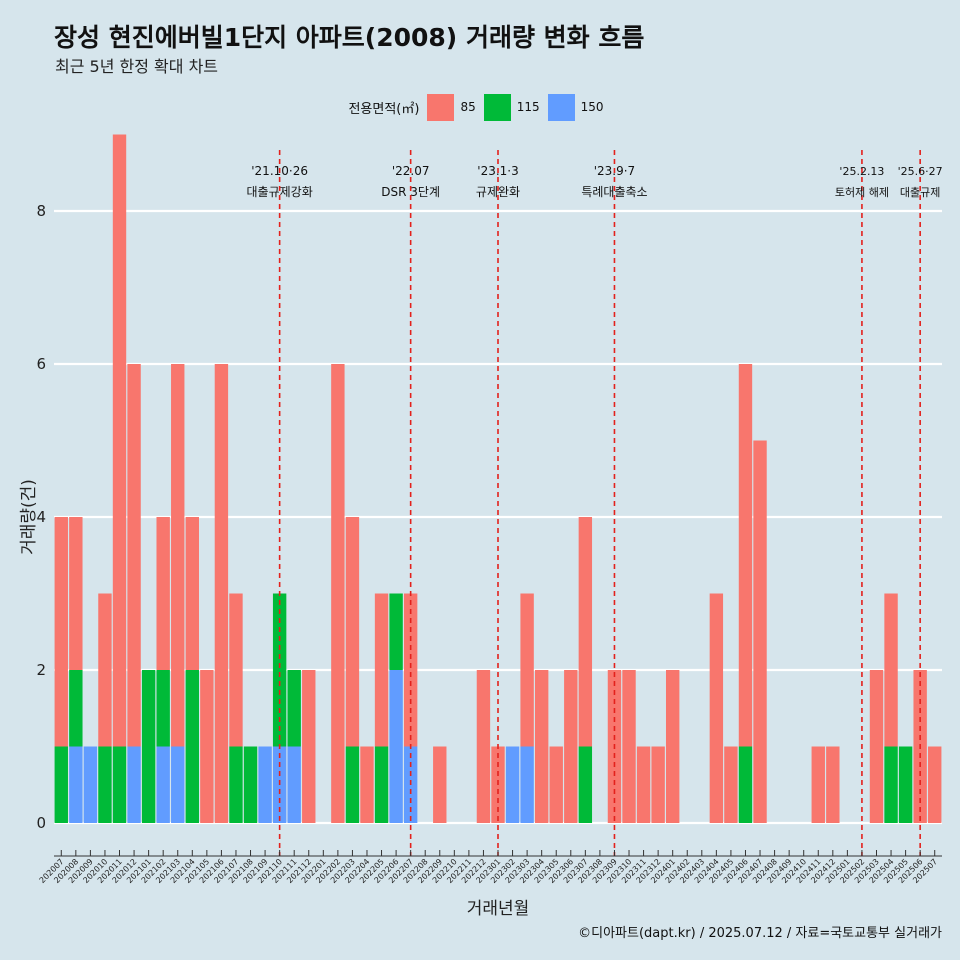  Describe the element at coordinates (862, 192) in the screenshot. I see `event-label-202502: 토허제 해제` at that location.